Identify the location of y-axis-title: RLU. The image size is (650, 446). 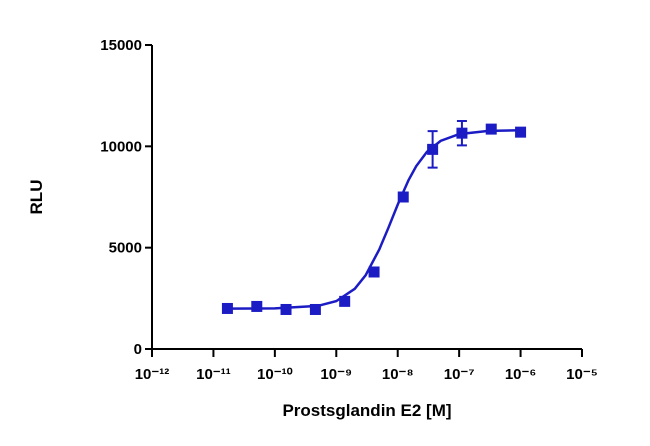
(36, 197).